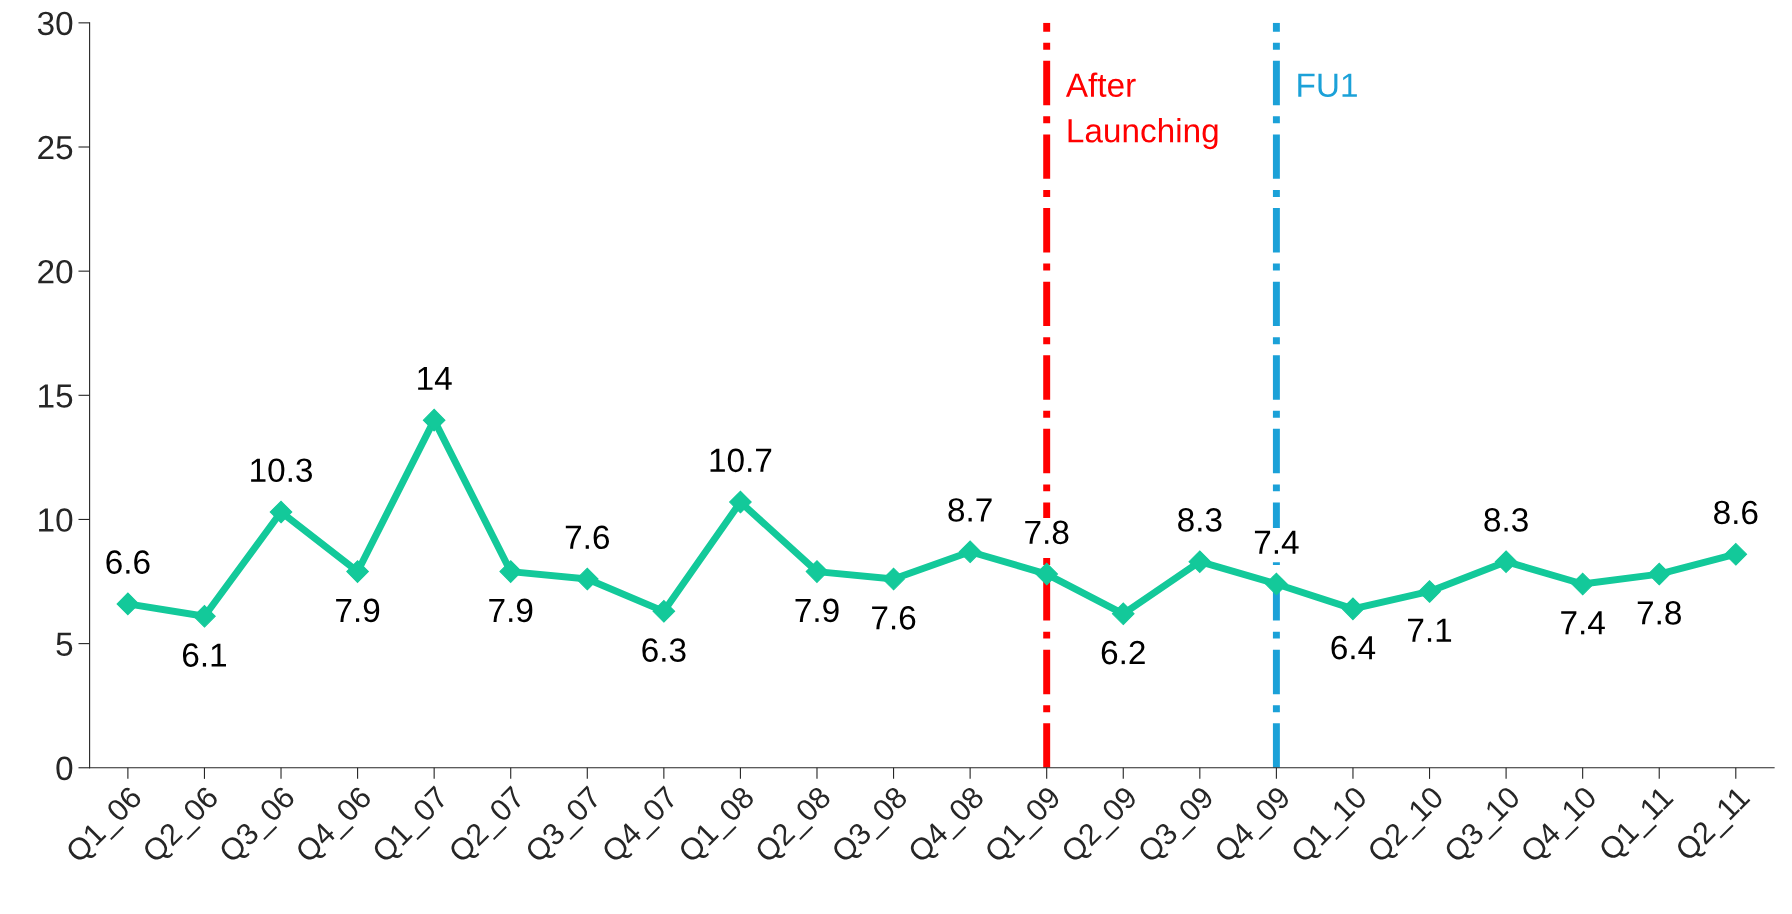 The height and width of the screenshot is (914, 1792). Describe the element at coordinates (1736, 512) in the screenshot. I see `data-label: 8.6` at that location.